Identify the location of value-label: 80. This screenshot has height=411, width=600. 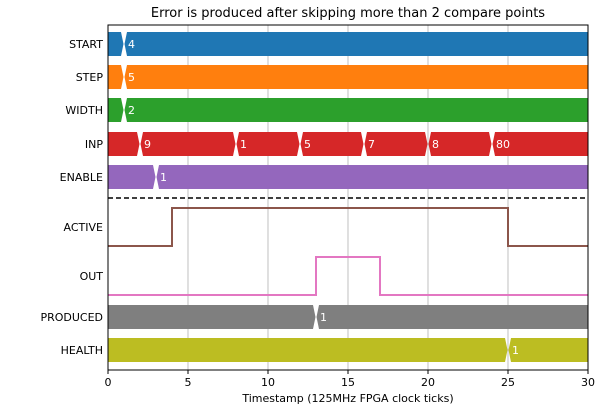
(503, 144).